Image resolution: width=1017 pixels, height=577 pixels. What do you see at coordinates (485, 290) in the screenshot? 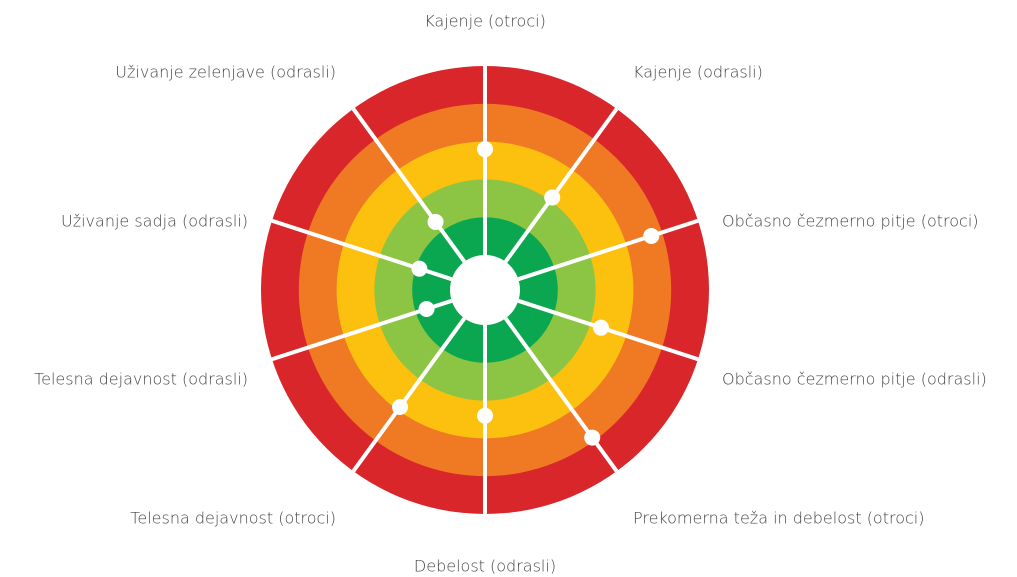
I see `center` at bounding box center [485, 290].